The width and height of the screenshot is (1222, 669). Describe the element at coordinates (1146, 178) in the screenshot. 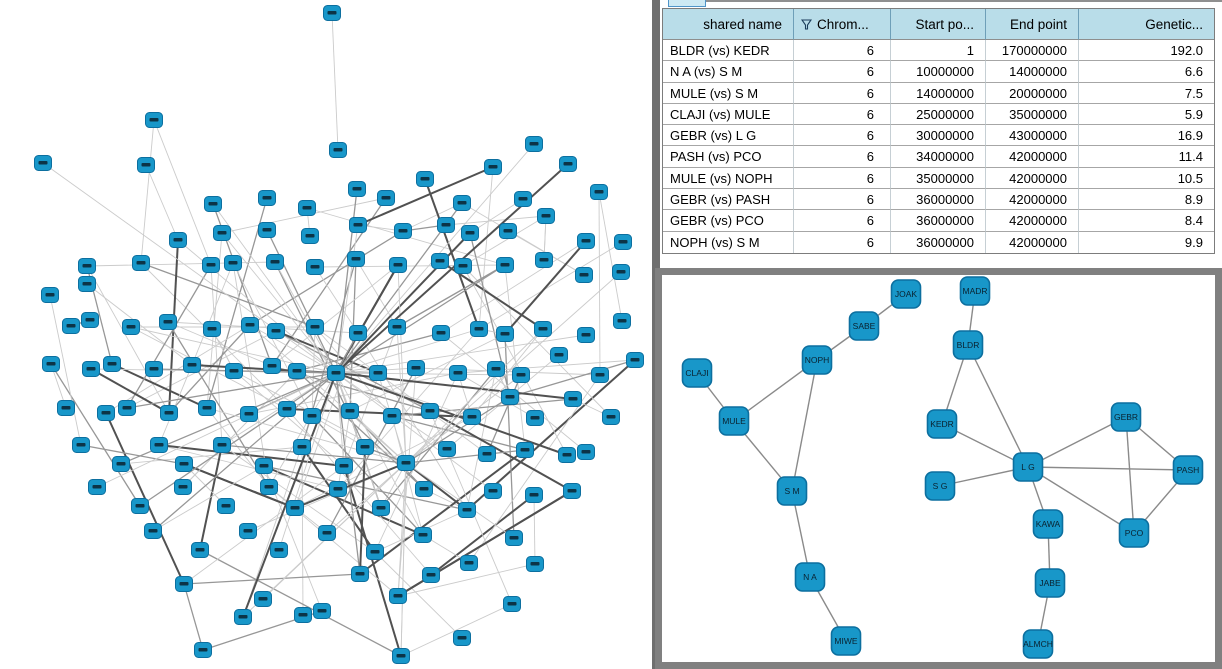

I see `table-cell: 10.5` at that location.